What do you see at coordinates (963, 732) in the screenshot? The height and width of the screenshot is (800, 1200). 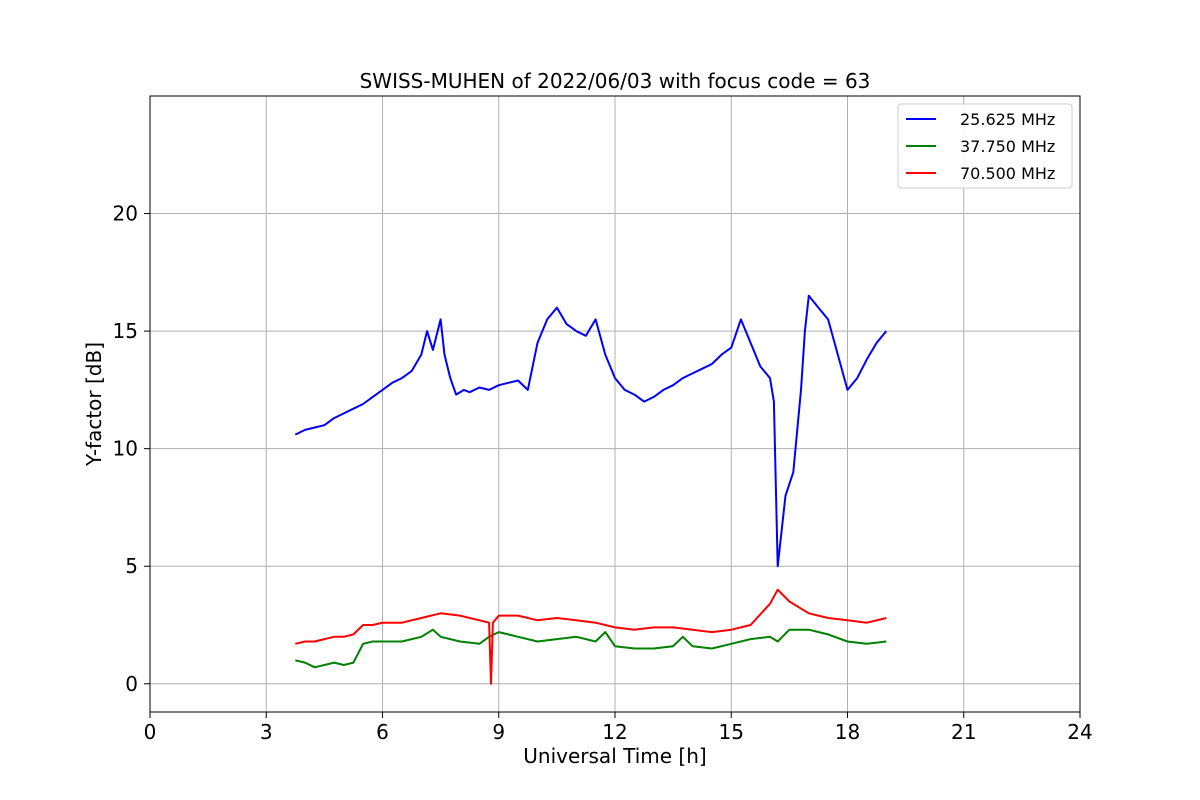 I see `x-tick-label: 21` at bounding box center [963, 732].